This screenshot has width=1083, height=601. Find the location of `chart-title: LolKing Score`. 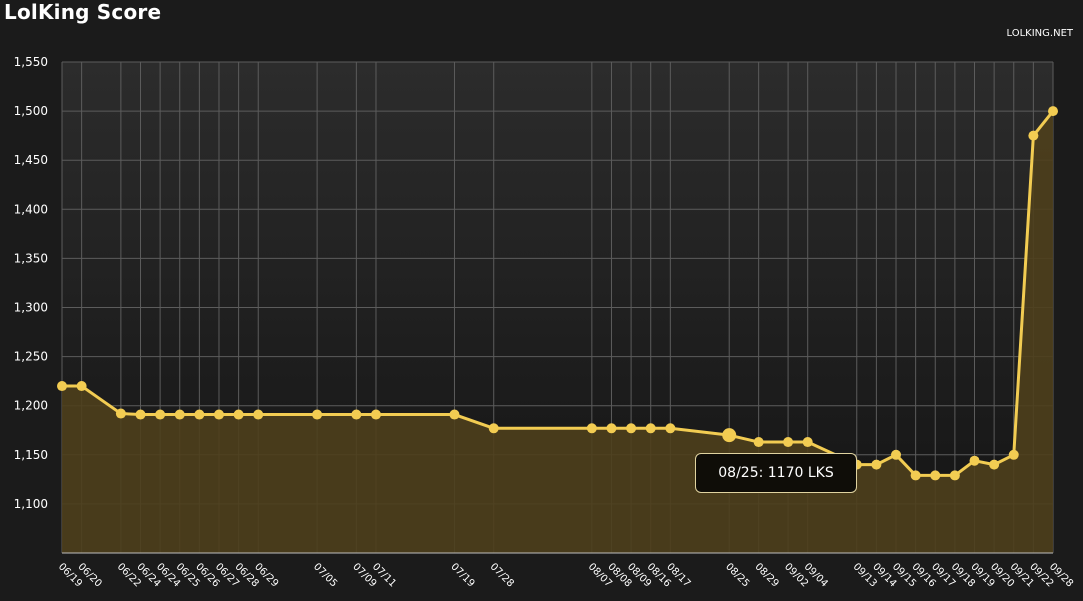

chart-title: LolKing Score is located at coordinates (83, 12).